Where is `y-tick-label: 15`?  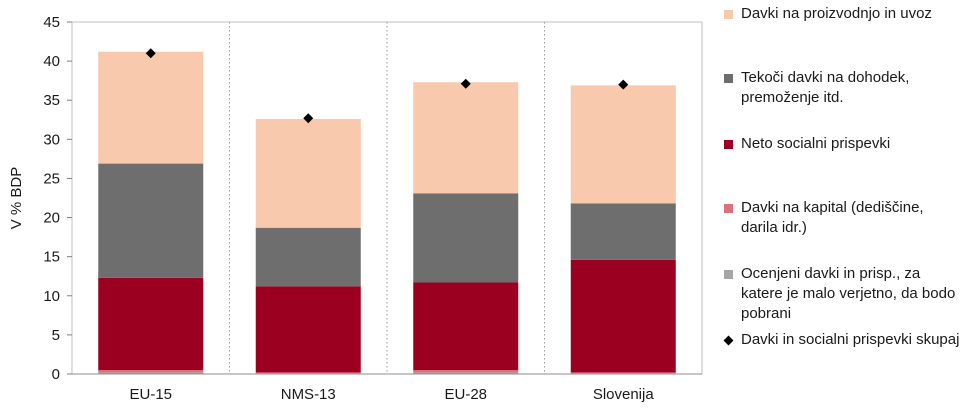 y-tick-label: 15 is located at coordinates (51, 257).